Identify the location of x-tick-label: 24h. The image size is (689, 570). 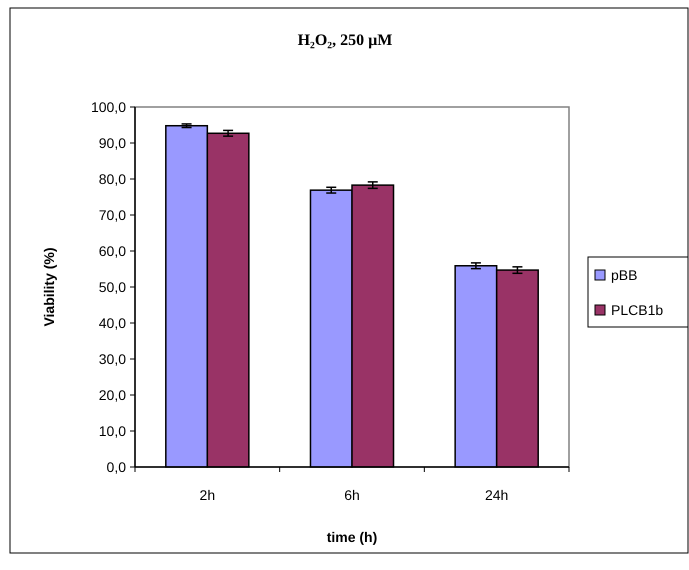
(496, 495).